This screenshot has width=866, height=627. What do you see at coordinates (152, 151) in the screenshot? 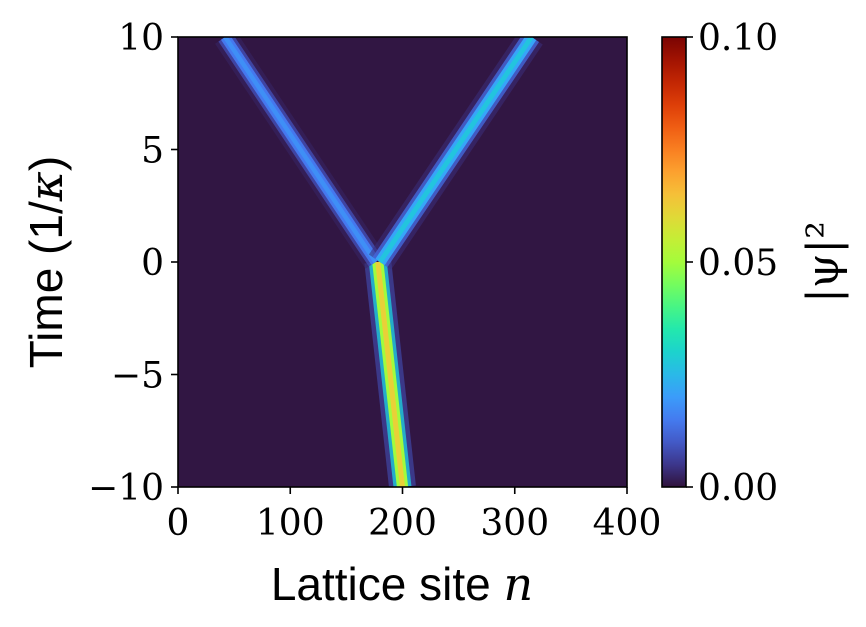
I see `y-tick-label: 5` at bounding box center [152, 151].